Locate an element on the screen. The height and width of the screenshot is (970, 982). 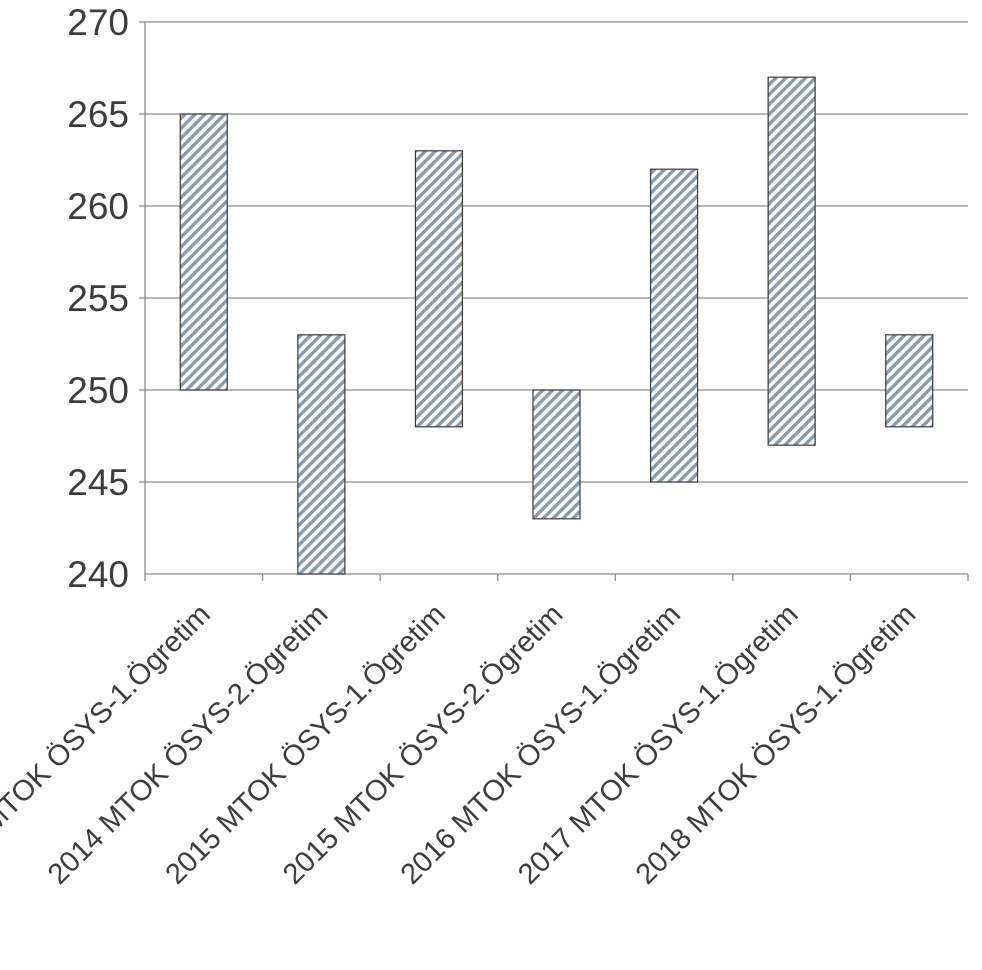
y-tick-label: 260 is located at coordinates (98, 206).